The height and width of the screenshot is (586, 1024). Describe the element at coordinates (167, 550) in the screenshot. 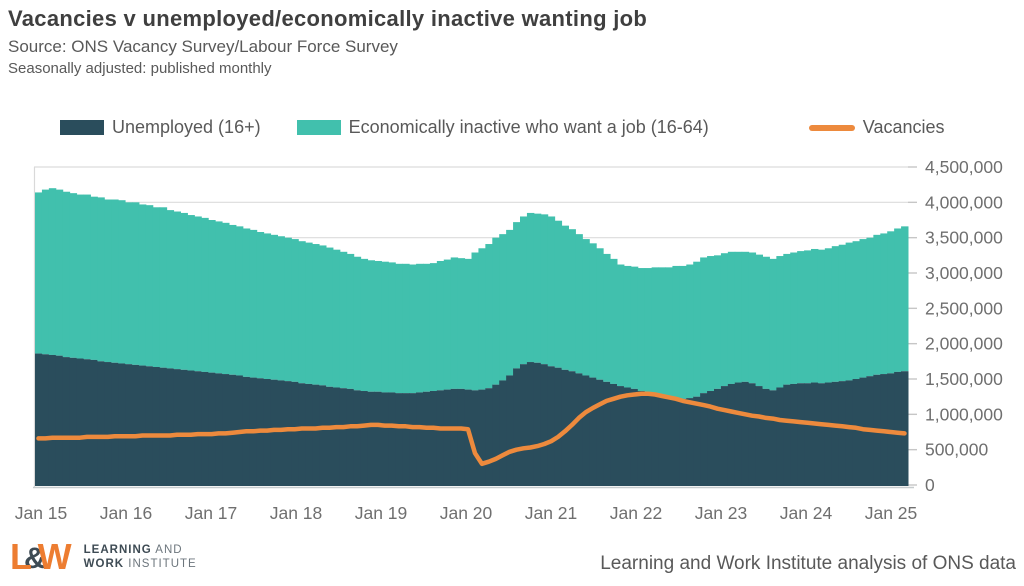

I see `logo-and: AND` at that location.